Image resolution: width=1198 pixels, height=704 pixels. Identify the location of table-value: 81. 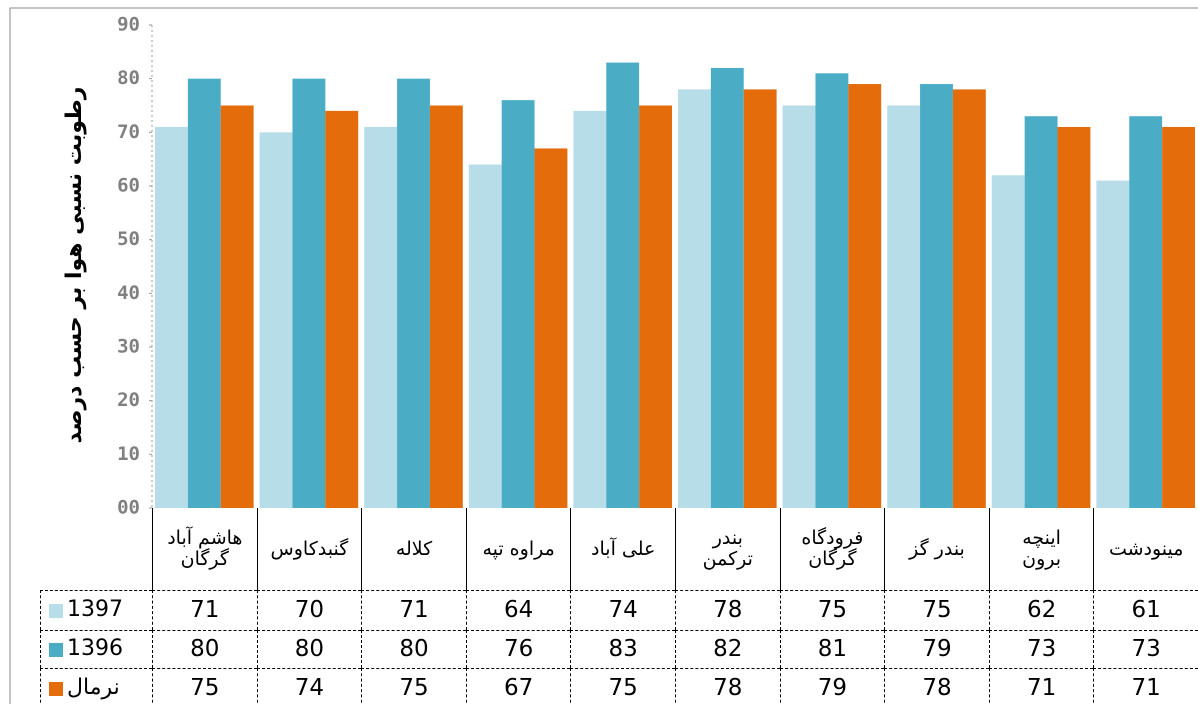
(832, 649).